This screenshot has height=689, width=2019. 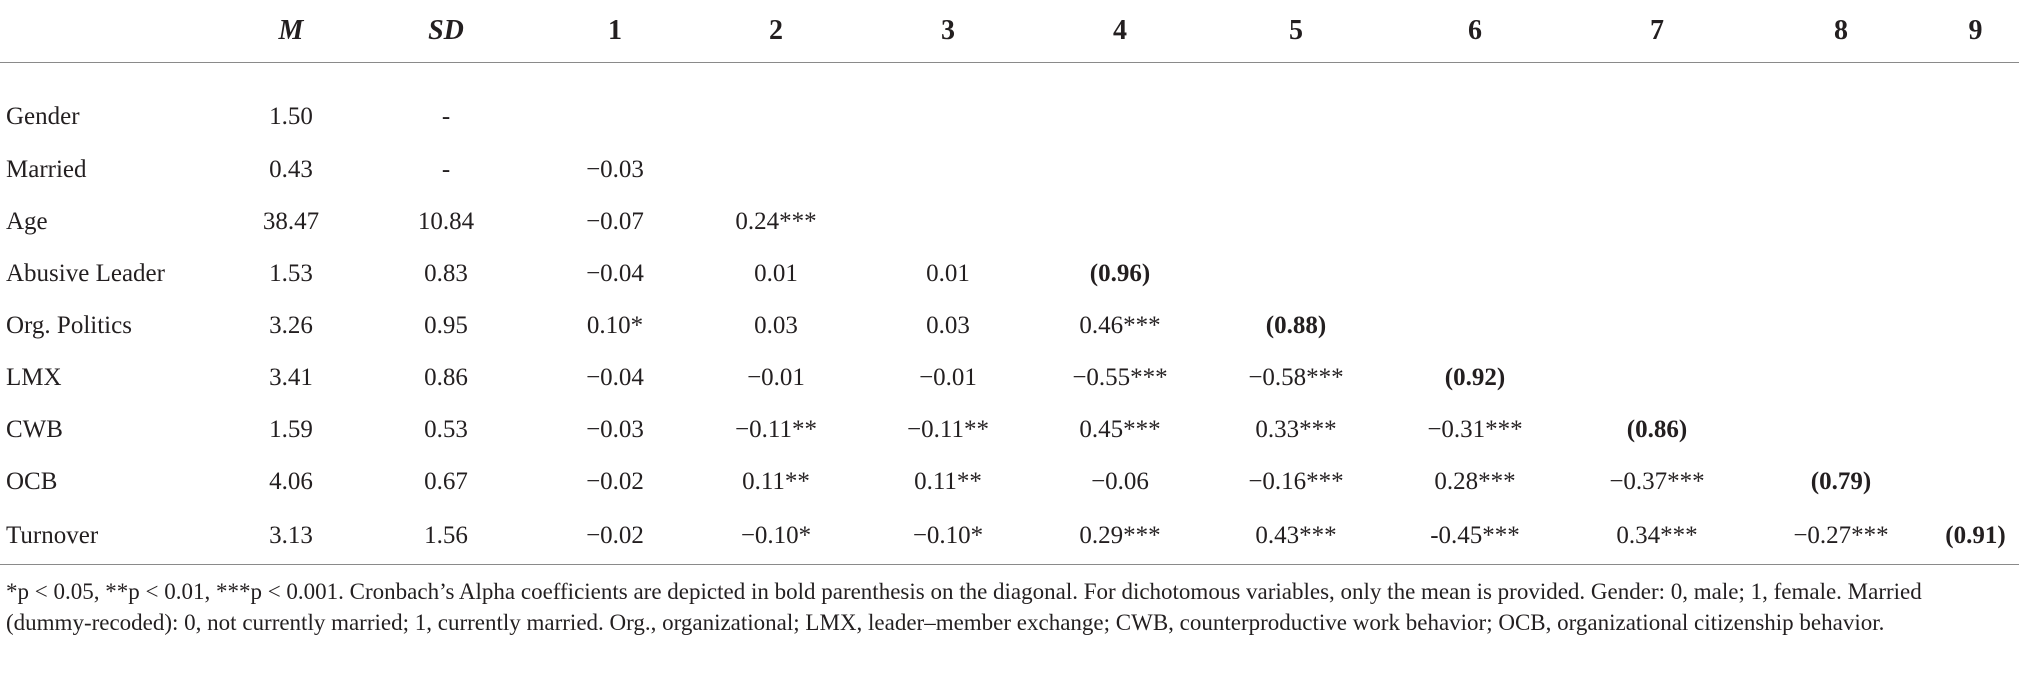 What do you see at coordinates (1296, 481) in the screenshot?
I see `correlation-cell: −0.16***` at bounding box center [1296, 481].